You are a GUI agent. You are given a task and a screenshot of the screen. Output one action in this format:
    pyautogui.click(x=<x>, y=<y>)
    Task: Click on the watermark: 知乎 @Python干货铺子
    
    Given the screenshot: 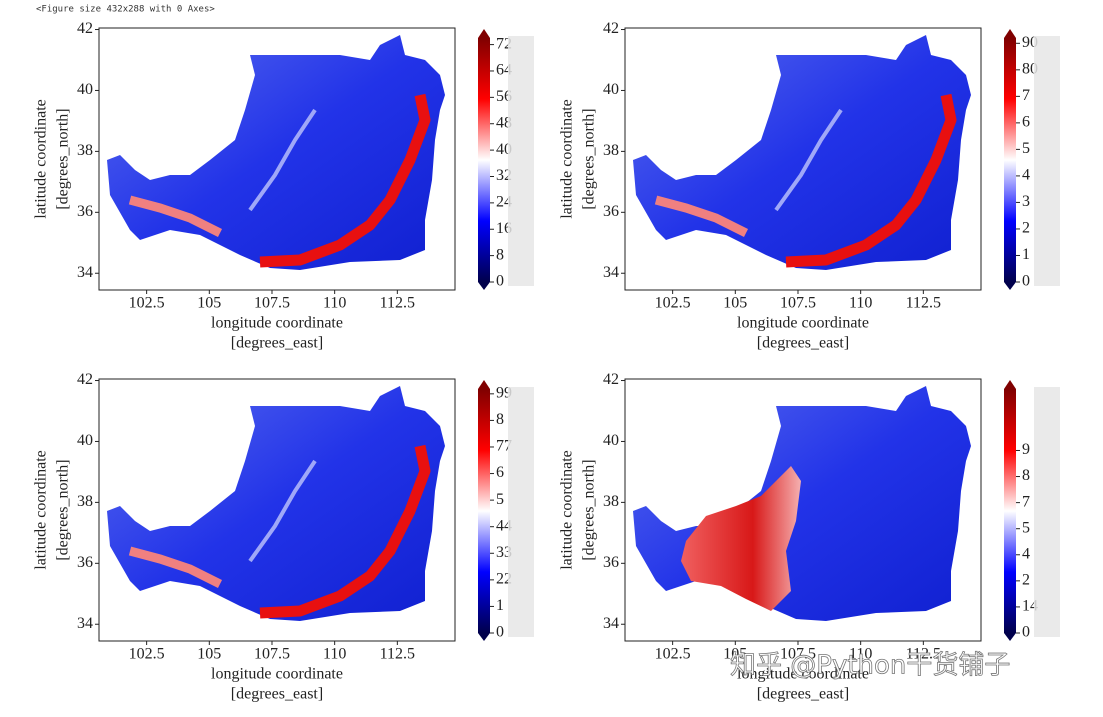 What is the action you would take?
    pyautogui.click(x=870, y=666)
    